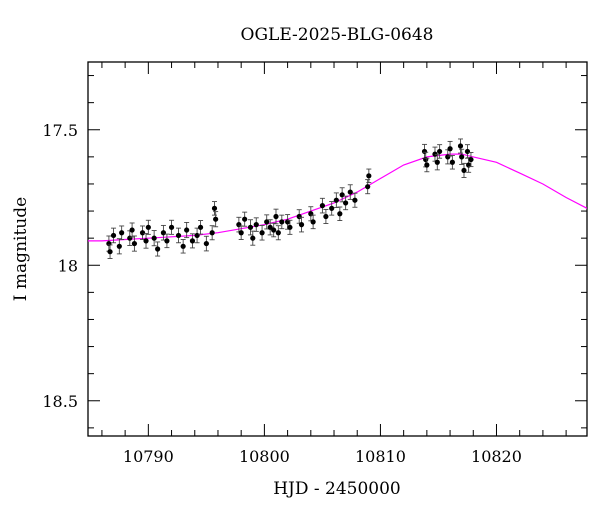 Image resolution: width=600 pixels, height=512 pixels. What do you see at coordinates (337, 35) in the screenshot?
I see `chart-title: OGLE-2025-BLG-0648` at bounding box center [337, 35].